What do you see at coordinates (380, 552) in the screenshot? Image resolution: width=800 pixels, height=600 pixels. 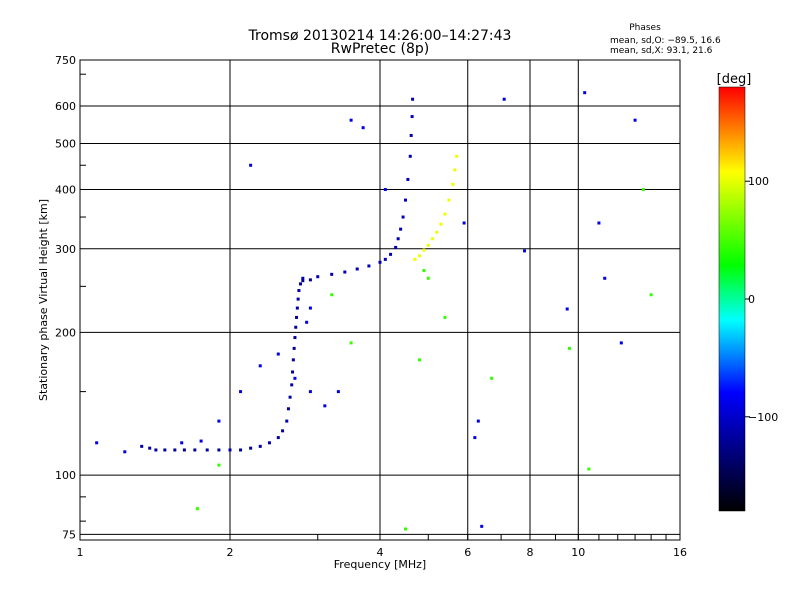 I see `x-tick-label: 4` at bounding box center [380, 552].